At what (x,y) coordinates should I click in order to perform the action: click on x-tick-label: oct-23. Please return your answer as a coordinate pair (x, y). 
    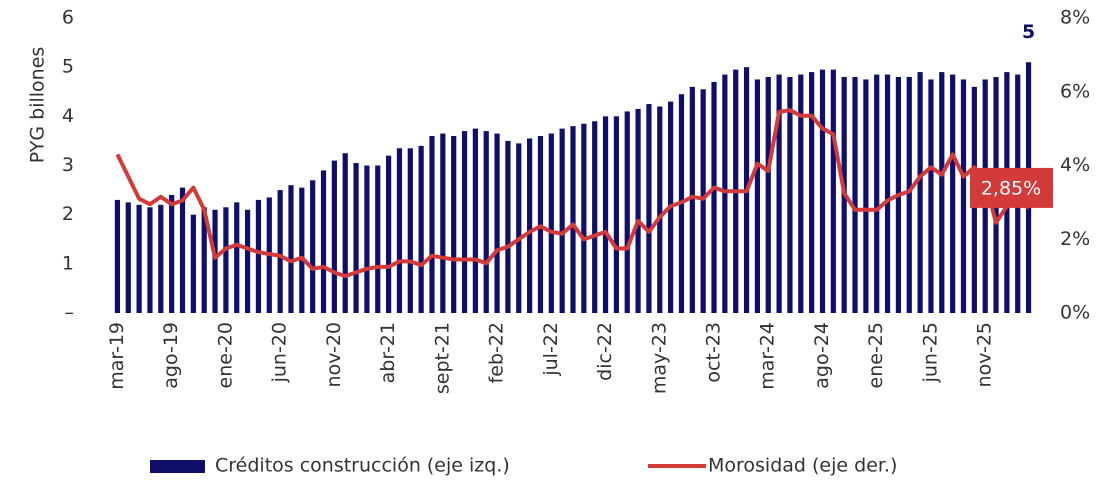
    Looking at the image, I should click on (714, 352).